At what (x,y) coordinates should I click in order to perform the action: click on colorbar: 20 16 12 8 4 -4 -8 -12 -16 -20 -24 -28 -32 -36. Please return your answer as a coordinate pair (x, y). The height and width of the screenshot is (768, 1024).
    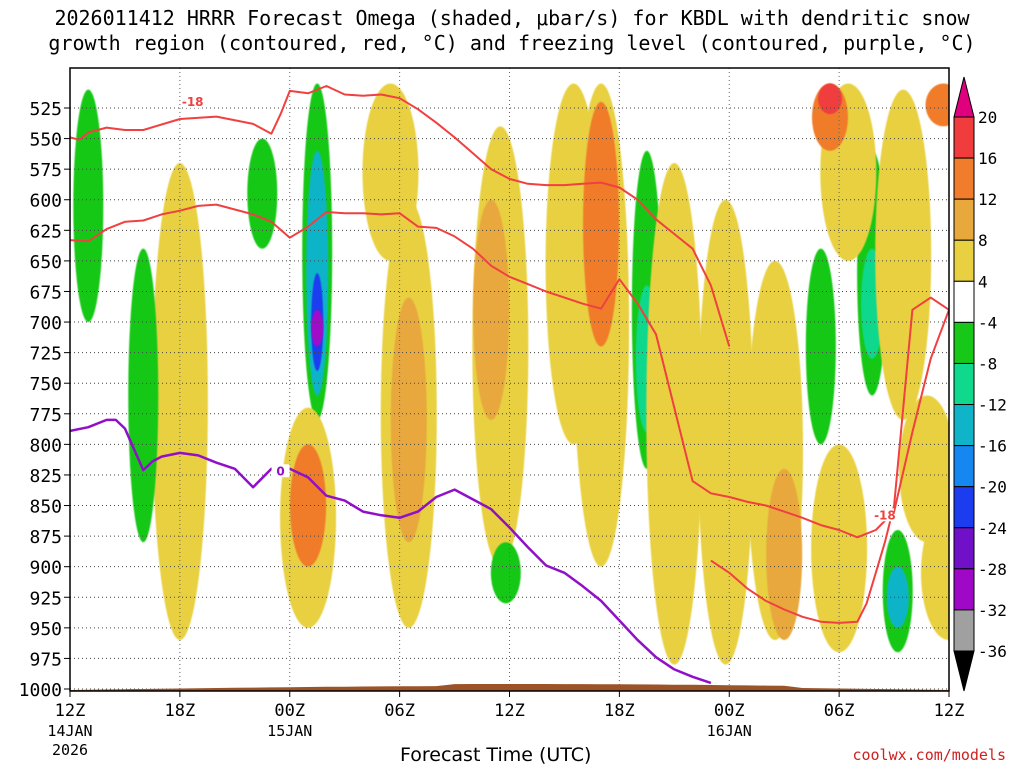
    Looking at the image, I should click on (980, 384).